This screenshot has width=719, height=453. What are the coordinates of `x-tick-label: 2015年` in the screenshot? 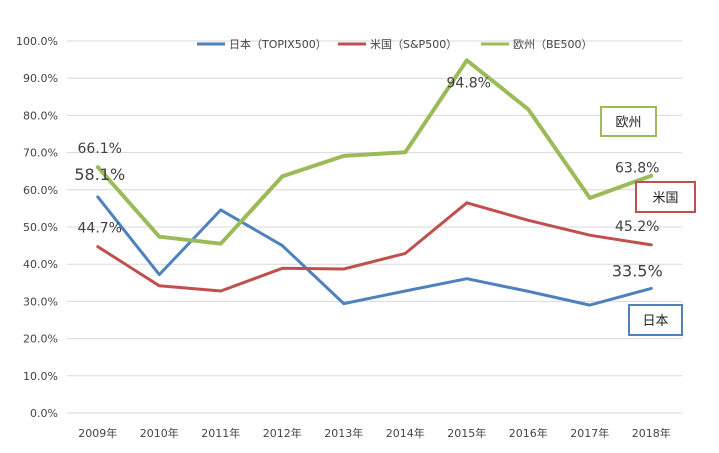 It's located at (466, 433).